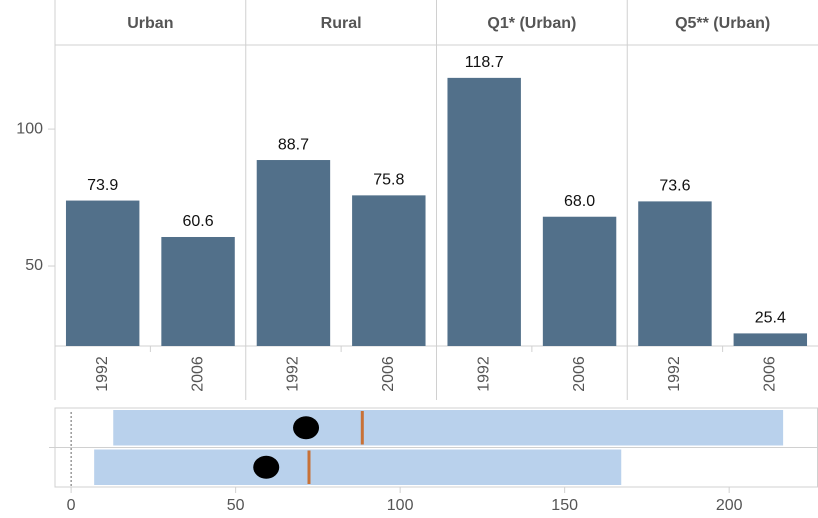 Image resolution: width=818 pixels, height=518 pixels. Describe the element at coordinates (564, 505) in the screenshot. I see `x-tick-label: 150` at that location.